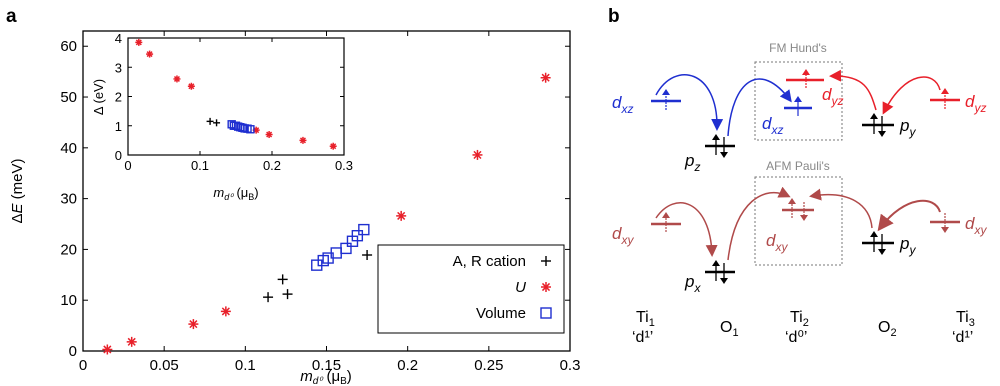 This screenshot has width=1000, height=386. Describe the element at coordinates (614, 16) in the screenshot. I see `panel-b-label: b` at that location.